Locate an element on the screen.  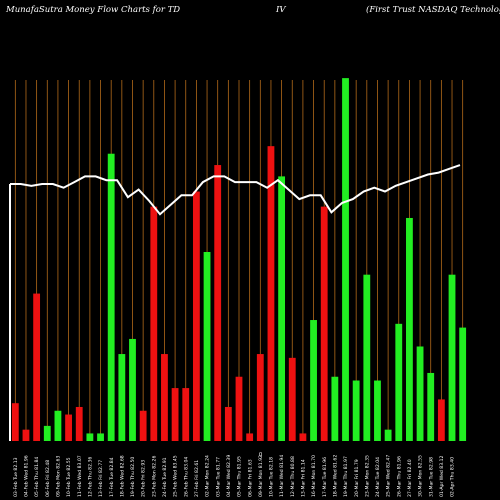
x-tick-label: 18-Mar Wed 81.62 is located at coordinates (336, 476).